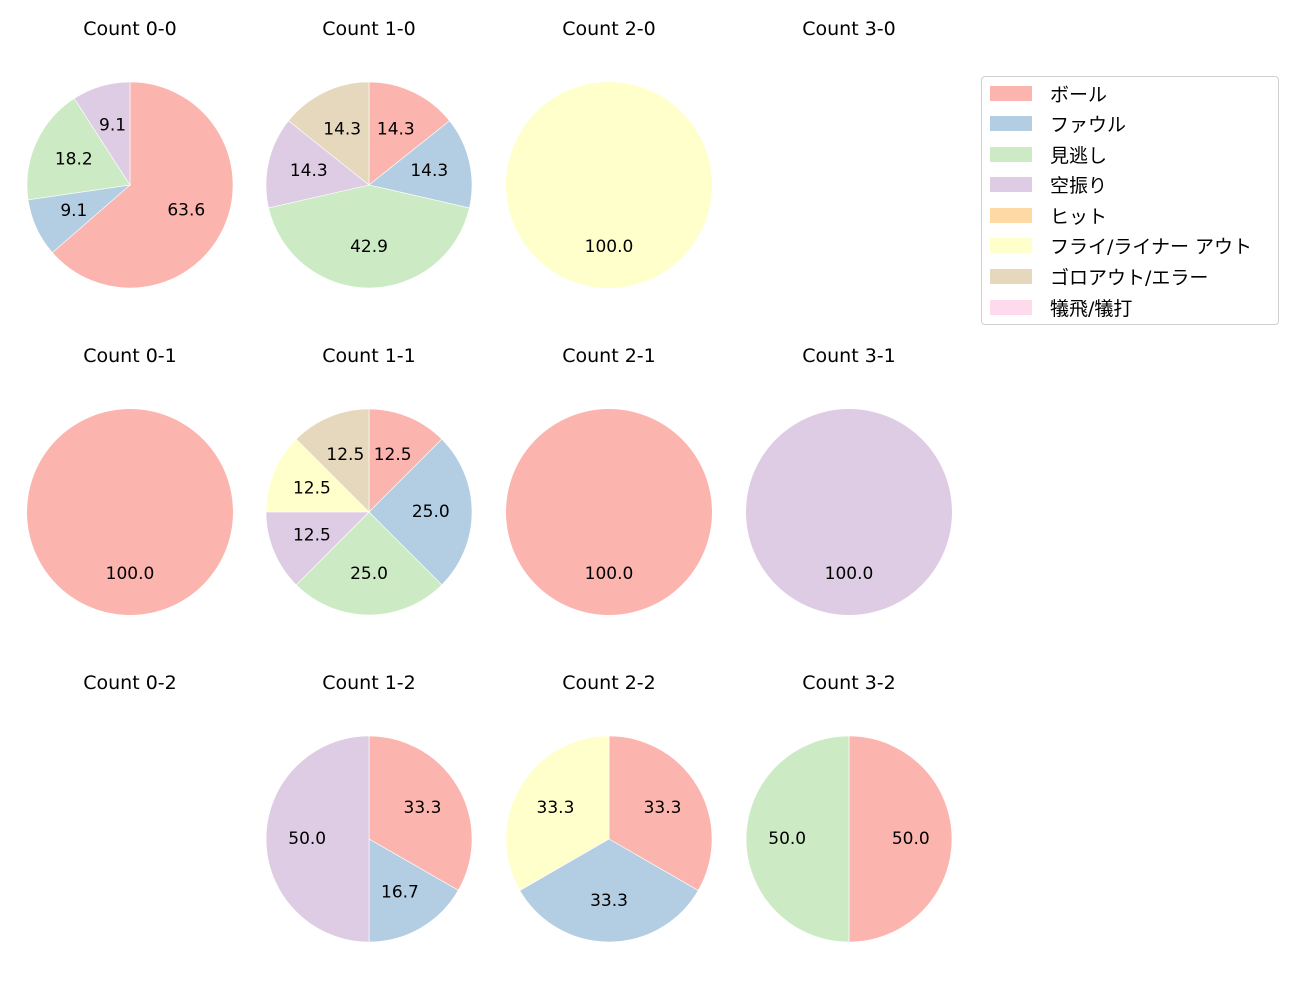 Image resolution: width=1300 pixels, height=1000 pixels. Describe the element at coordinates (849, 683) in the screenshot. I see `pie-title: Count 3-2` at that location.